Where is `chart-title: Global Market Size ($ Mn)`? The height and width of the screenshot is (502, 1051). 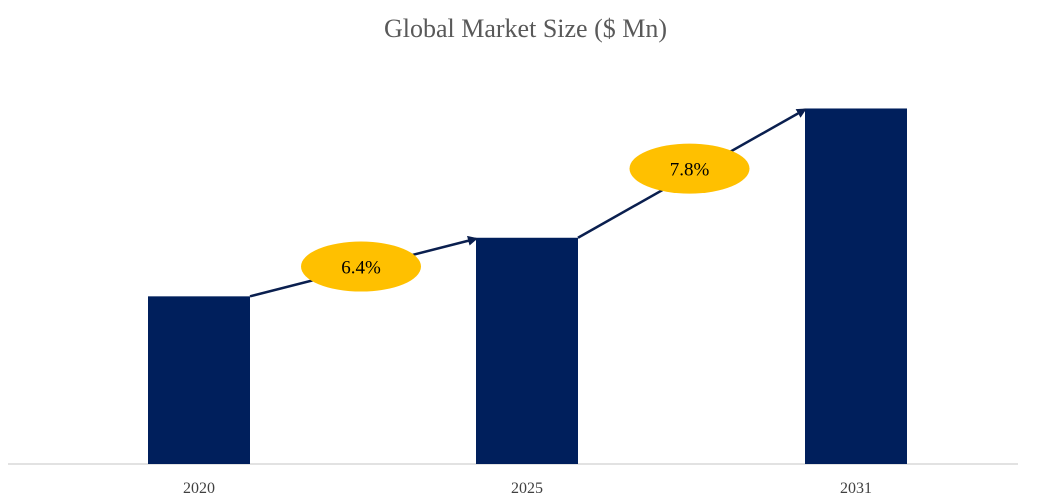 chart-title: Global Market Size ($ Mn) is located at coordinates (525, 28).